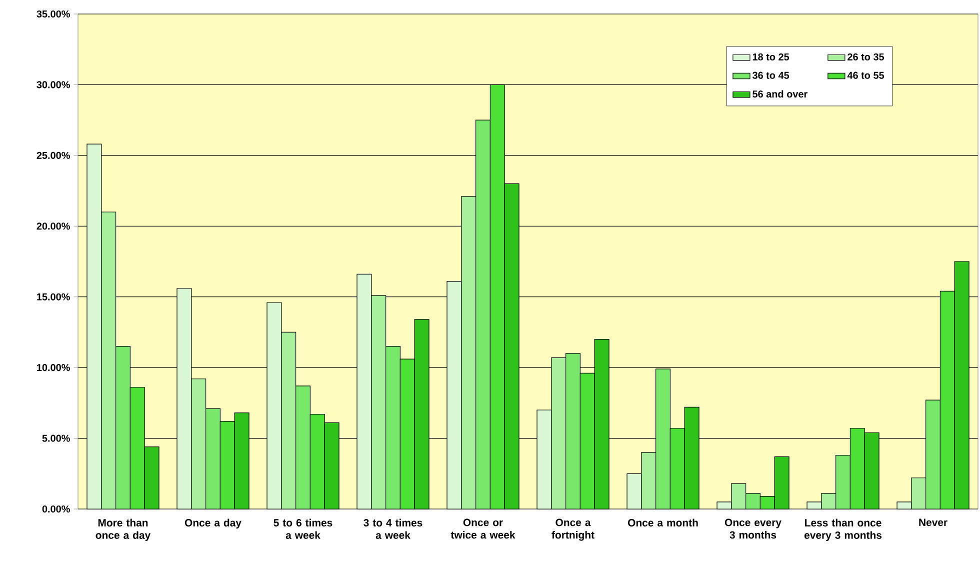 This screenshot has width=980, height=587. What do you see at coordinates (56, 509) in the screenshot?
I see `y-tick-label: 0.00%` at bounding box center [56, 509].